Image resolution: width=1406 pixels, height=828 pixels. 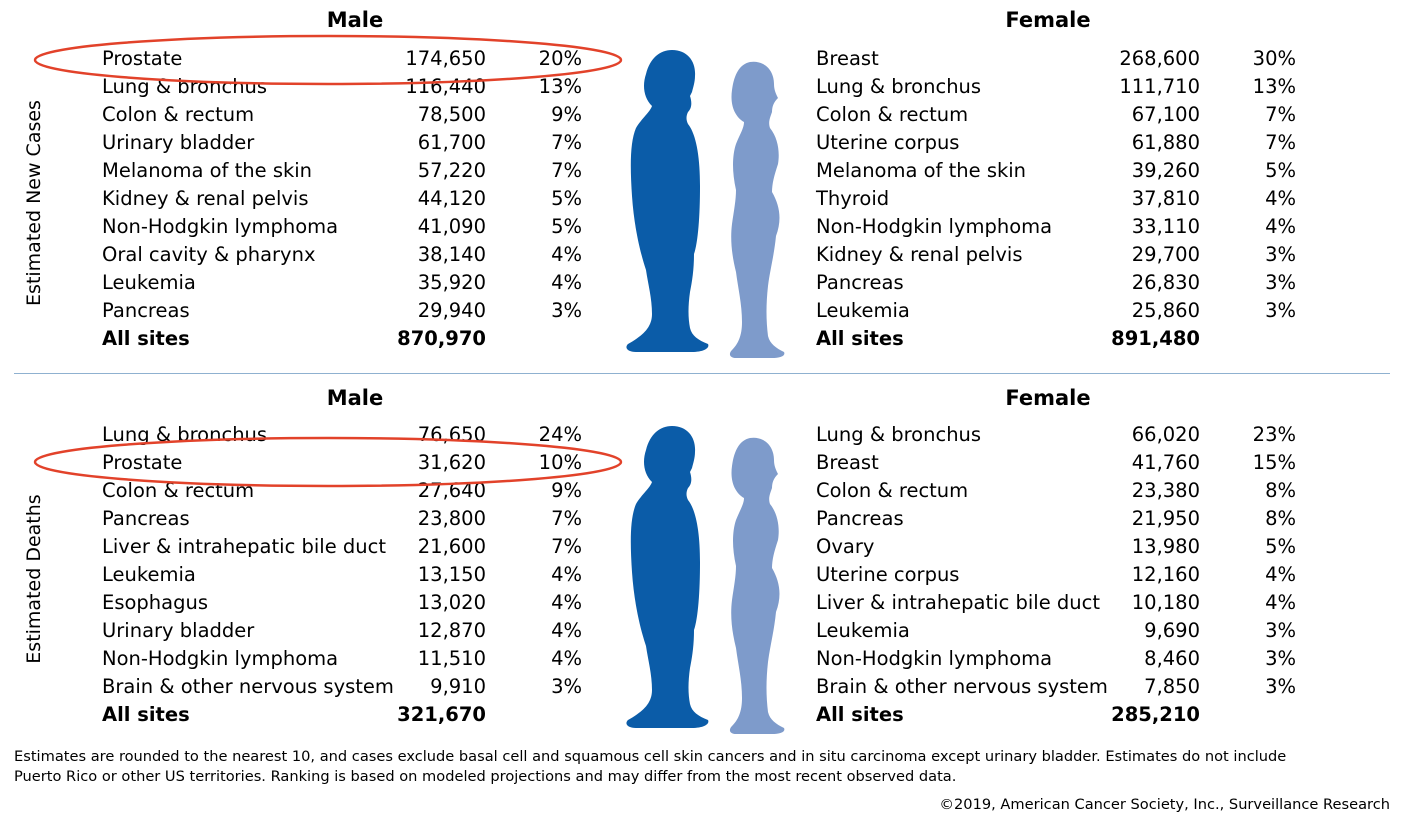 What do you see at coordinates (853, 198) in the screenshot?
I see `site-name: Thyroid` at bounding box center [853, 198].